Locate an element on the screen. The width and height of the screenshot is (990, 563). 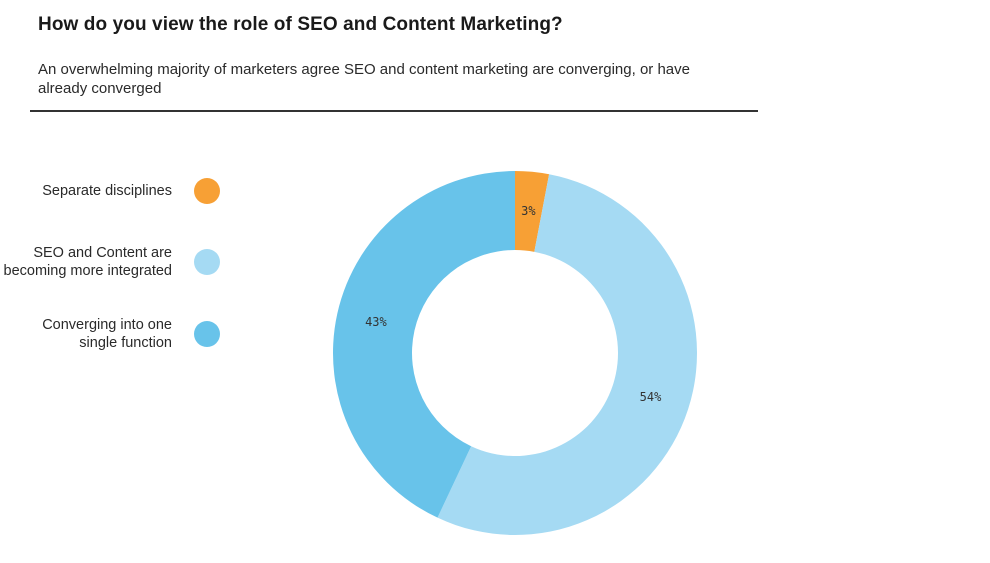
legend-label-line: single function is located at coordinates (125, 343).